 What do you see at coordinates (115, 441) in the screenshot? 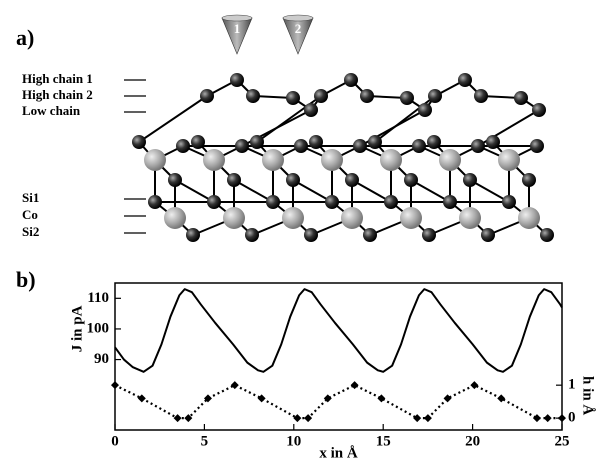
I see `x-tick-label: 0` at bounding box center [115, 441].